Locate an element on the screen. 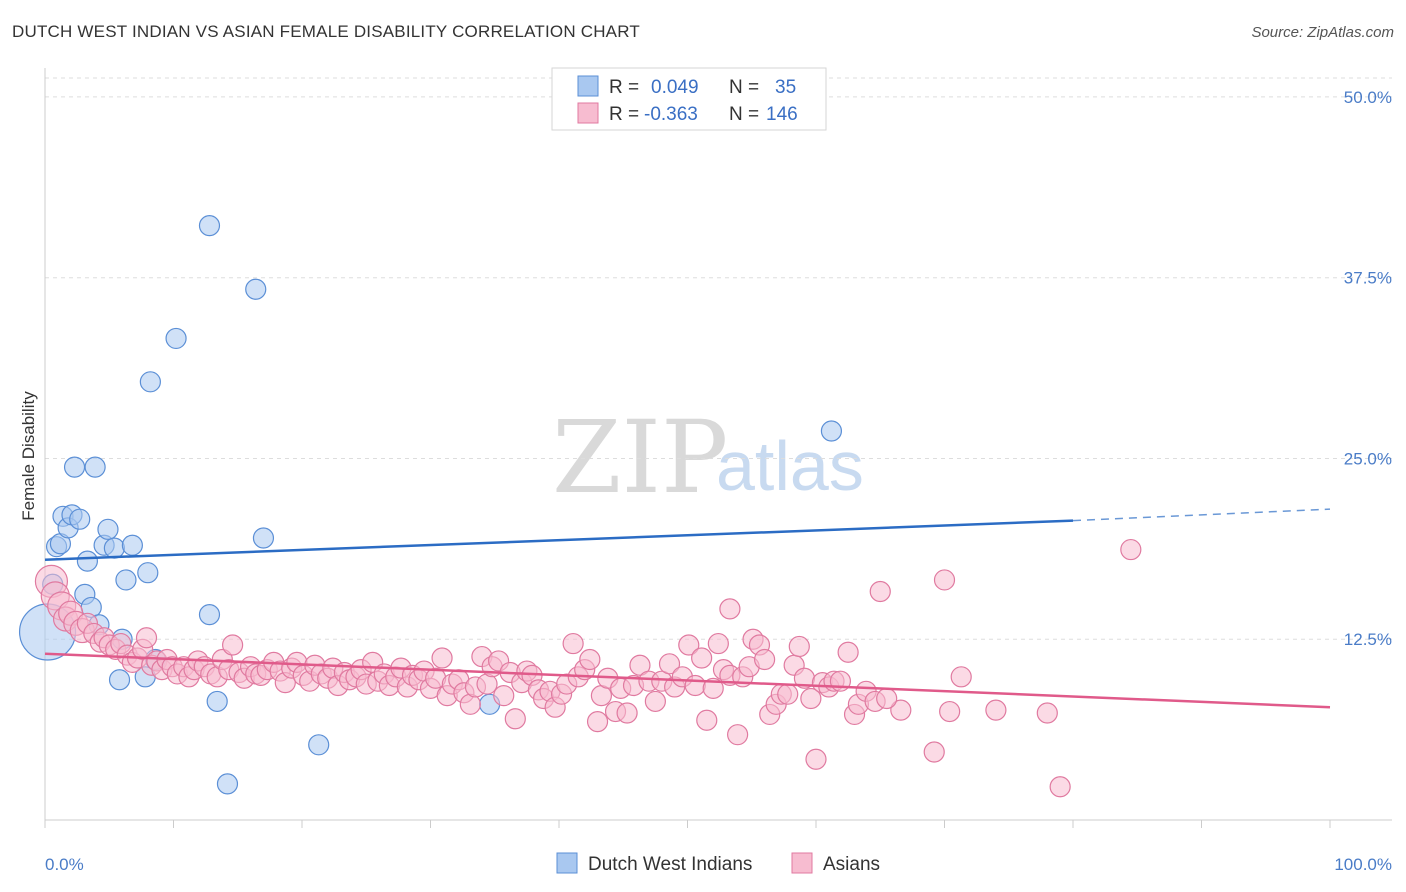 Image resolution: width=1406 pixels, height=892 pixels. watermark-zip: ZIP is located at coordinates (640, 457).